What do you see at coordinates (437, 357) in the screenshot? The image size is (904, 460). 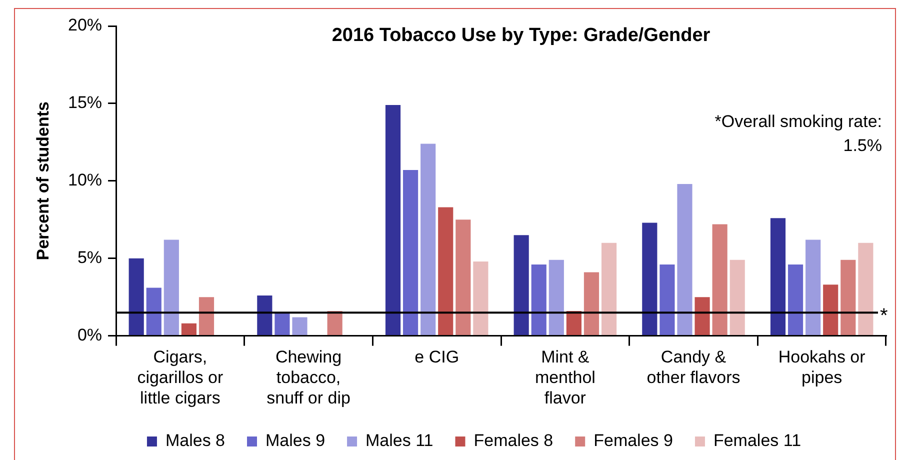 I see `x-tick-label: e CIG` at bounding box center [437, 357].